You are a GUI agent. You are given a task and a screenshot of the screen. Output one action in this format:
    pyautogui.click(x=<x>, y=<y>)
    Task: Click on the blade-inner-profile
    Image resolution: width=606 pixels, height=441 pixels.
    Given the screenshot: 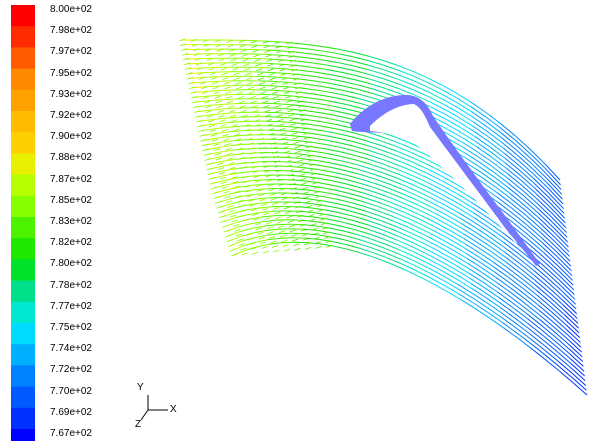 What is the action you would take?
    pyautogui.click(x=445, y=176)
    